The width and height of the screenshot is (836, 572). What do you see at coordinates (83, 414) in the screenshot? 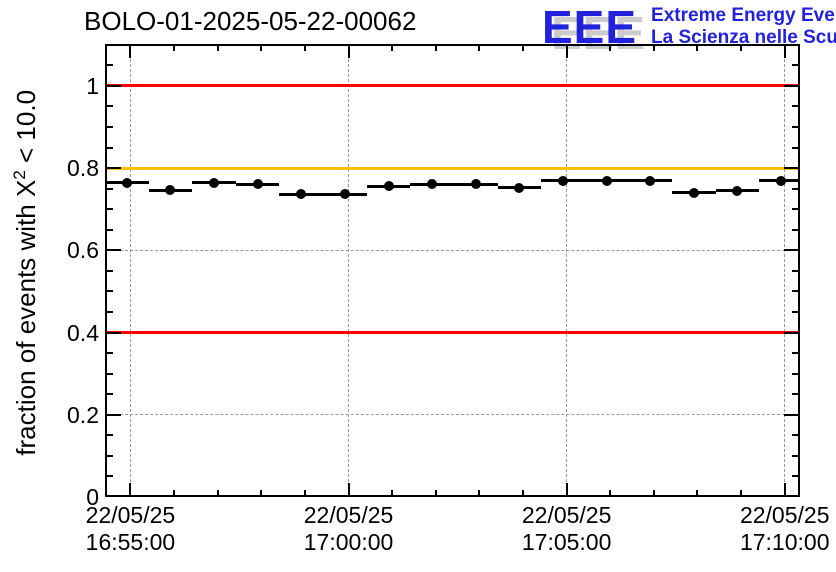
I see `y-tick-label: 0.2` at bounding box center [83, 414].